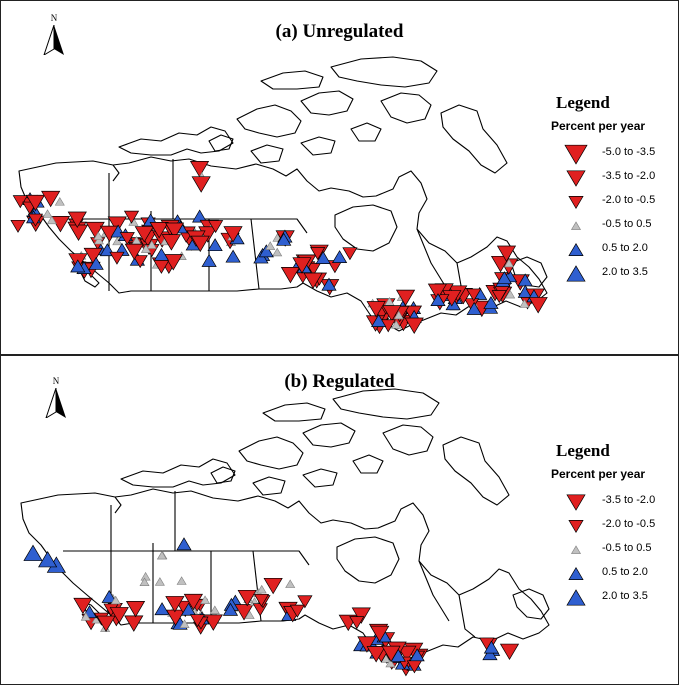 The width and height of the screenshot is (679, 685). What do you see at coordinates (598, 474) in the screenshot?
I see `legend-subtitle: Percent per year` at bounding box center [598, 474].